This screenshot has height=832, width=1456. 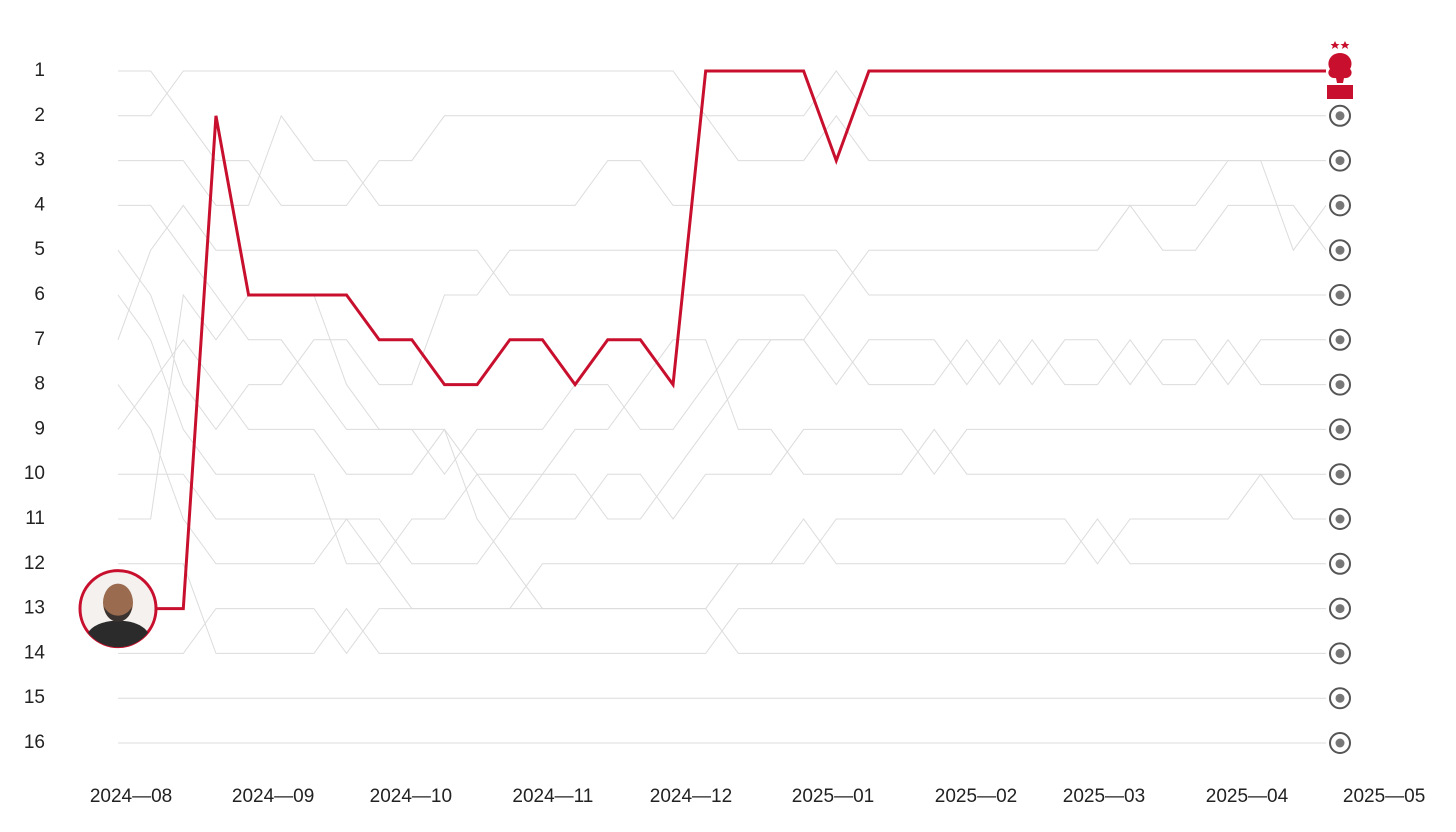 What do you see at coordinates (34, 608) in the screenshot?
I see `y-tick-label: 13` at bounding box center [34, 608].